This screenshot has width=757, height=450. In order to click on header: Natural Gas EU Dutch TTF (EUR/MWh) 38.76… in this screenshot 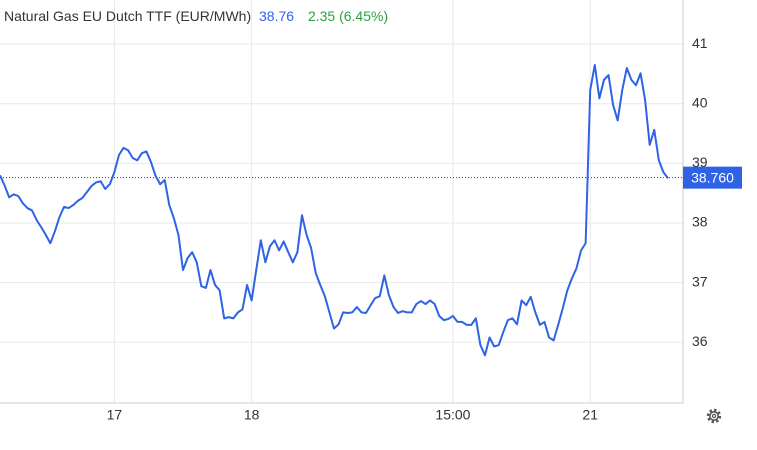, I will do `click(196, 16)`.